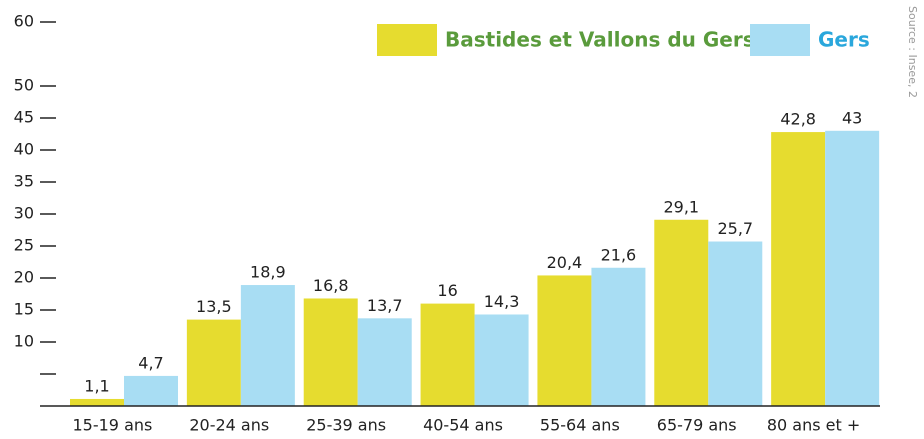  I want to click on y-tick-label: 40, so click(24, 149).